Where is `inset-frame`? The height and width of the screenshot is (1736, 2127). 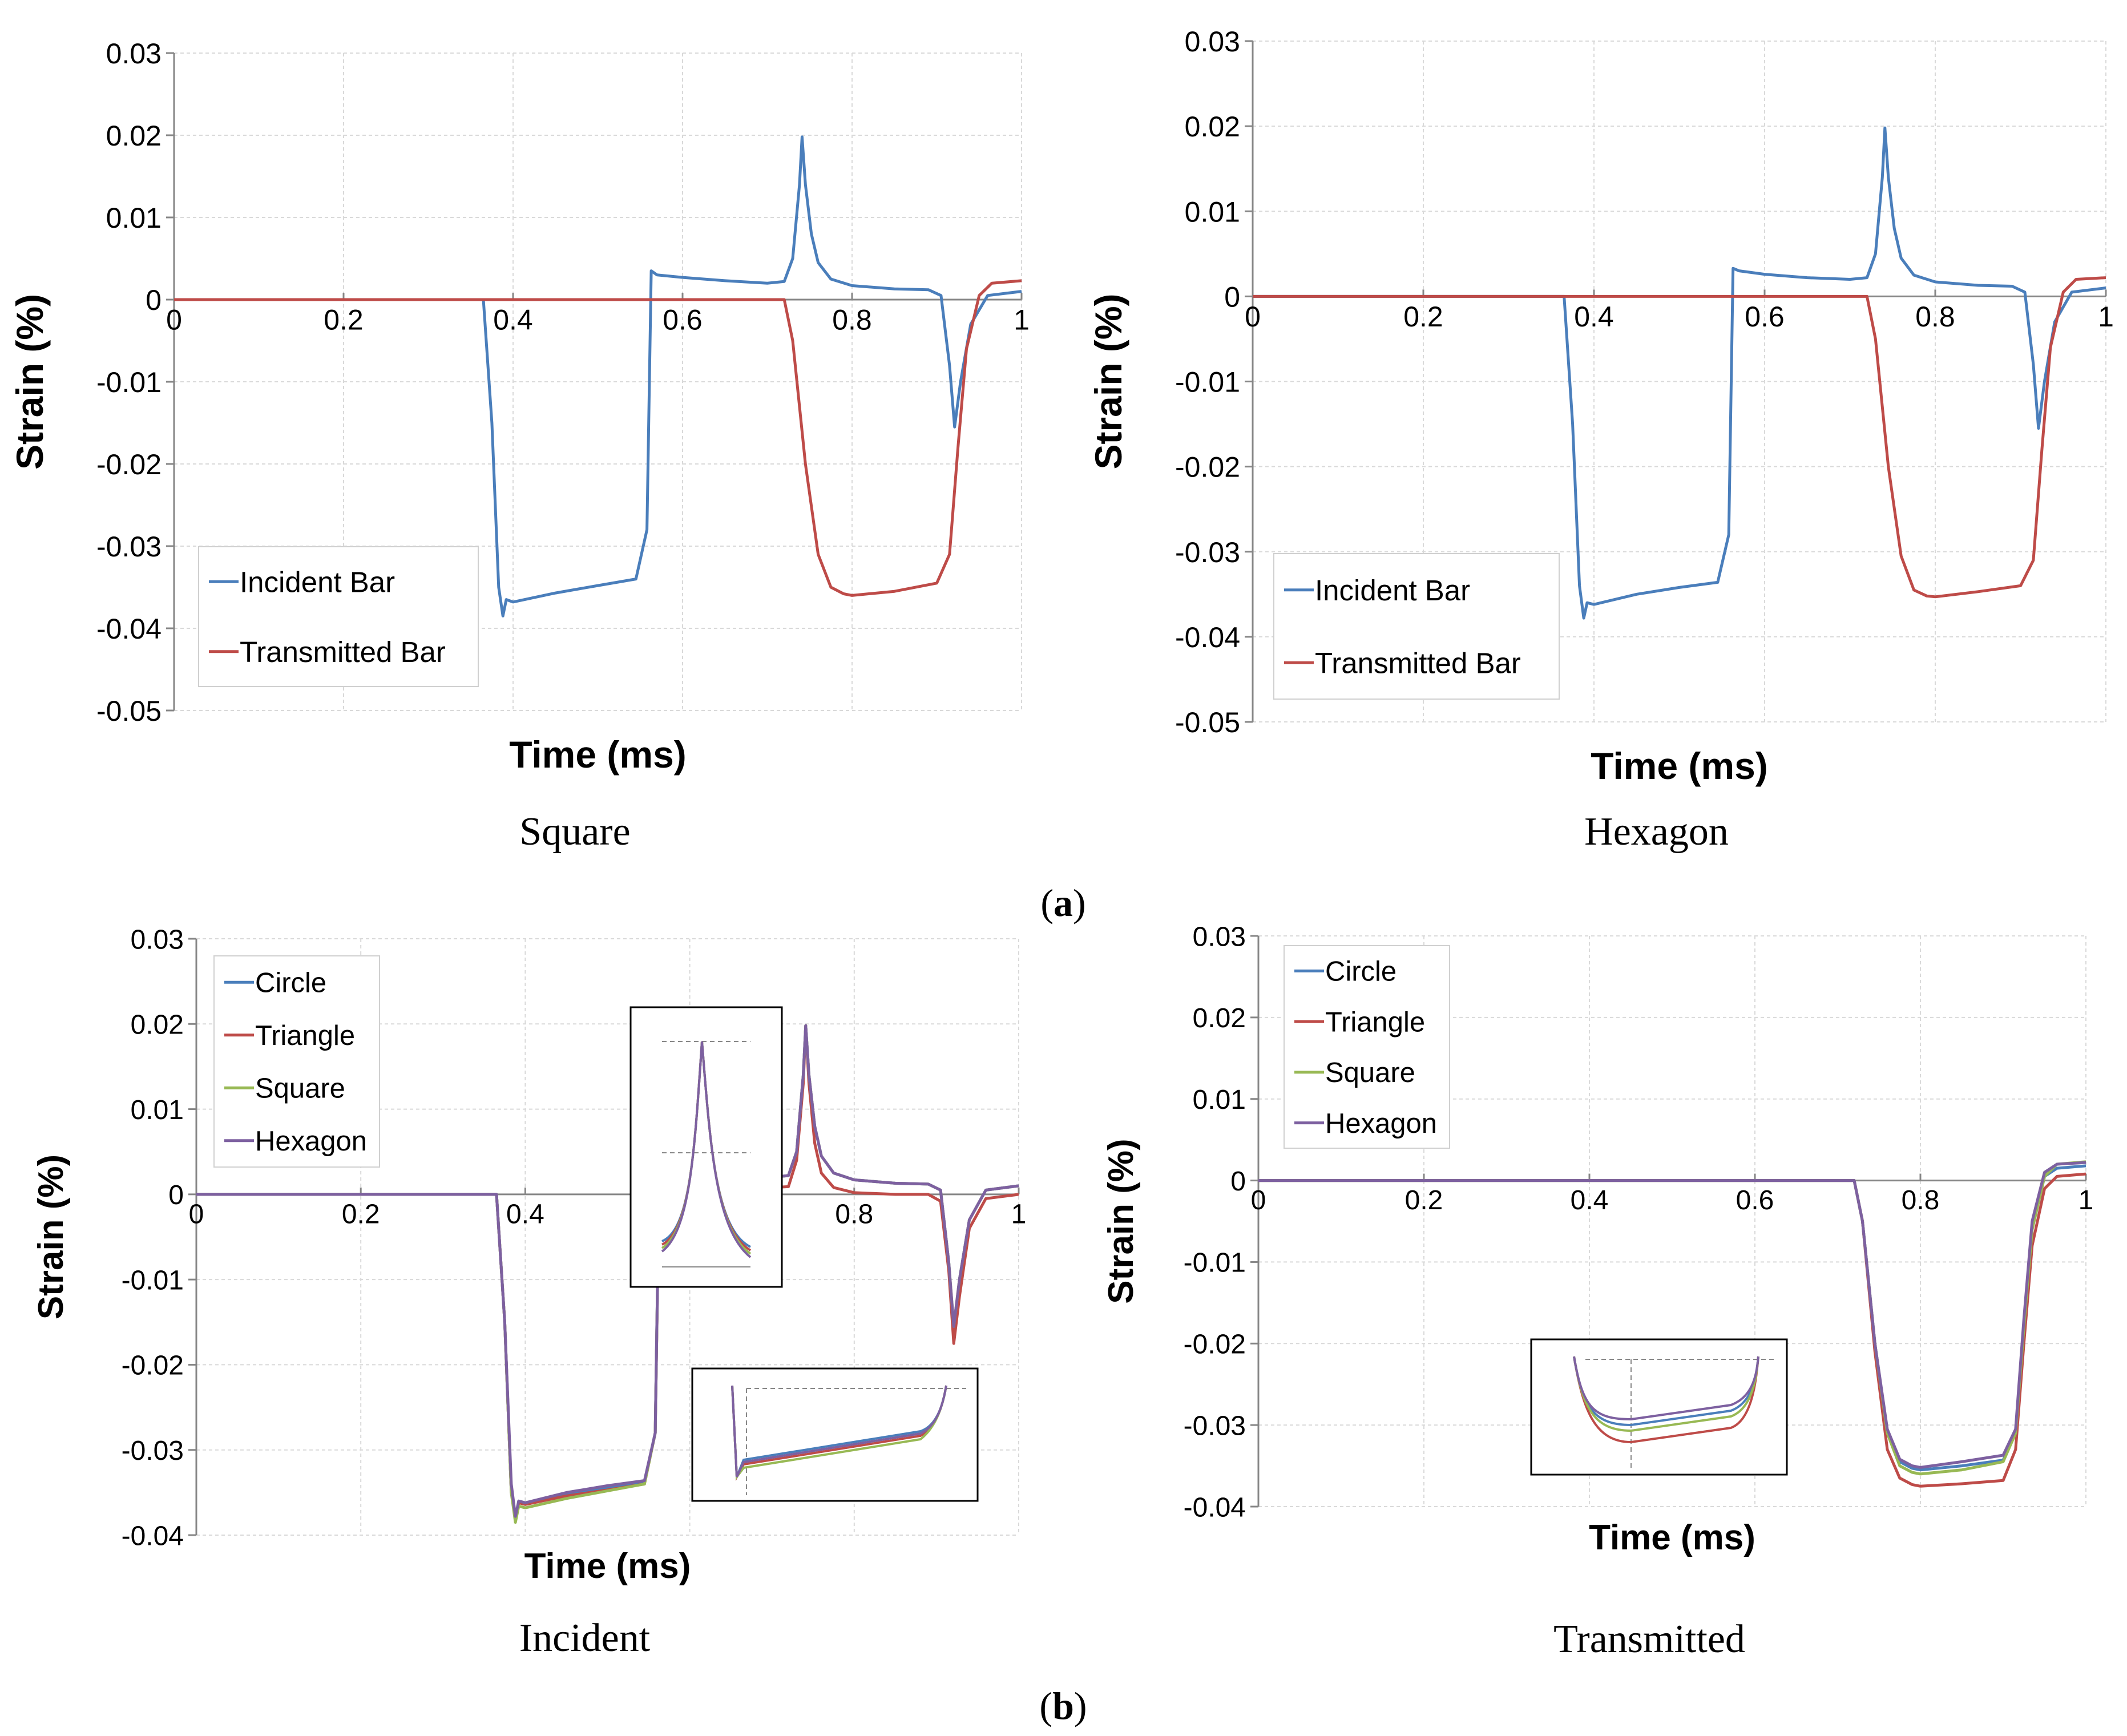
inset-frame is located at coordinates (835, 1434).